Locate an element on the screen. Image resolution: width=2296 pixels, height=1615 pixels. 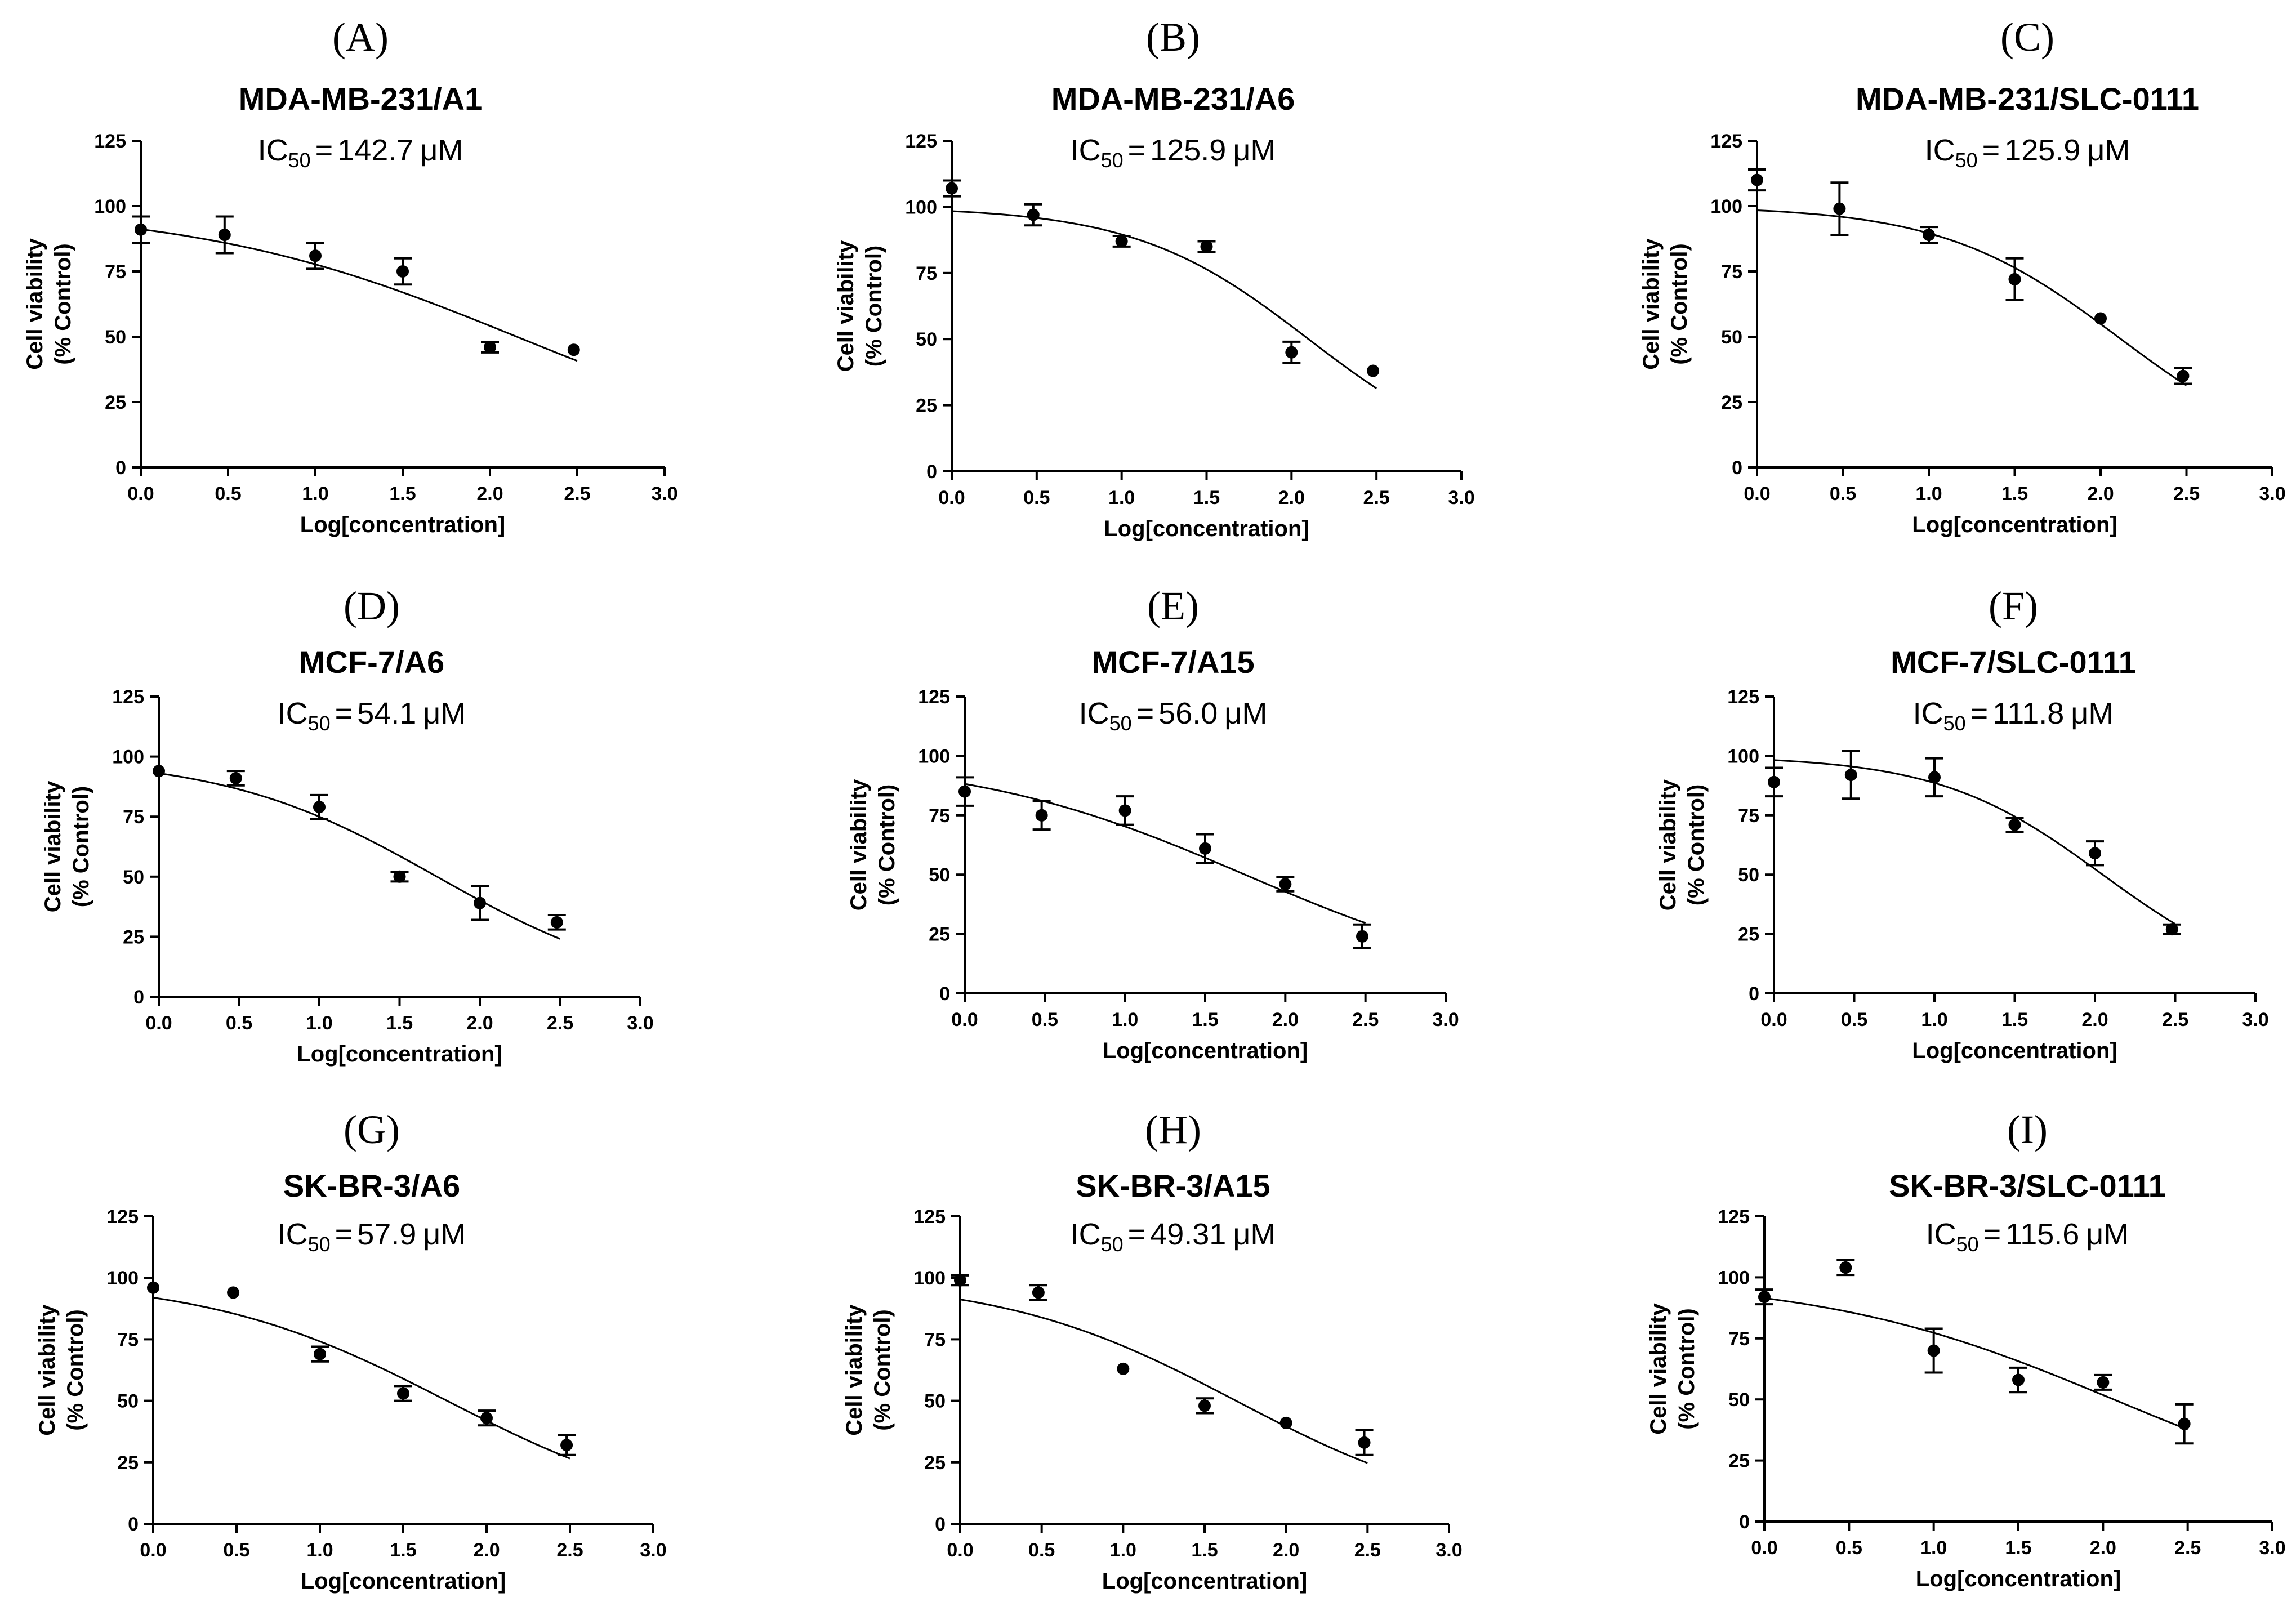
ic50-value: 54.1 is located at coordinates (386, 713).